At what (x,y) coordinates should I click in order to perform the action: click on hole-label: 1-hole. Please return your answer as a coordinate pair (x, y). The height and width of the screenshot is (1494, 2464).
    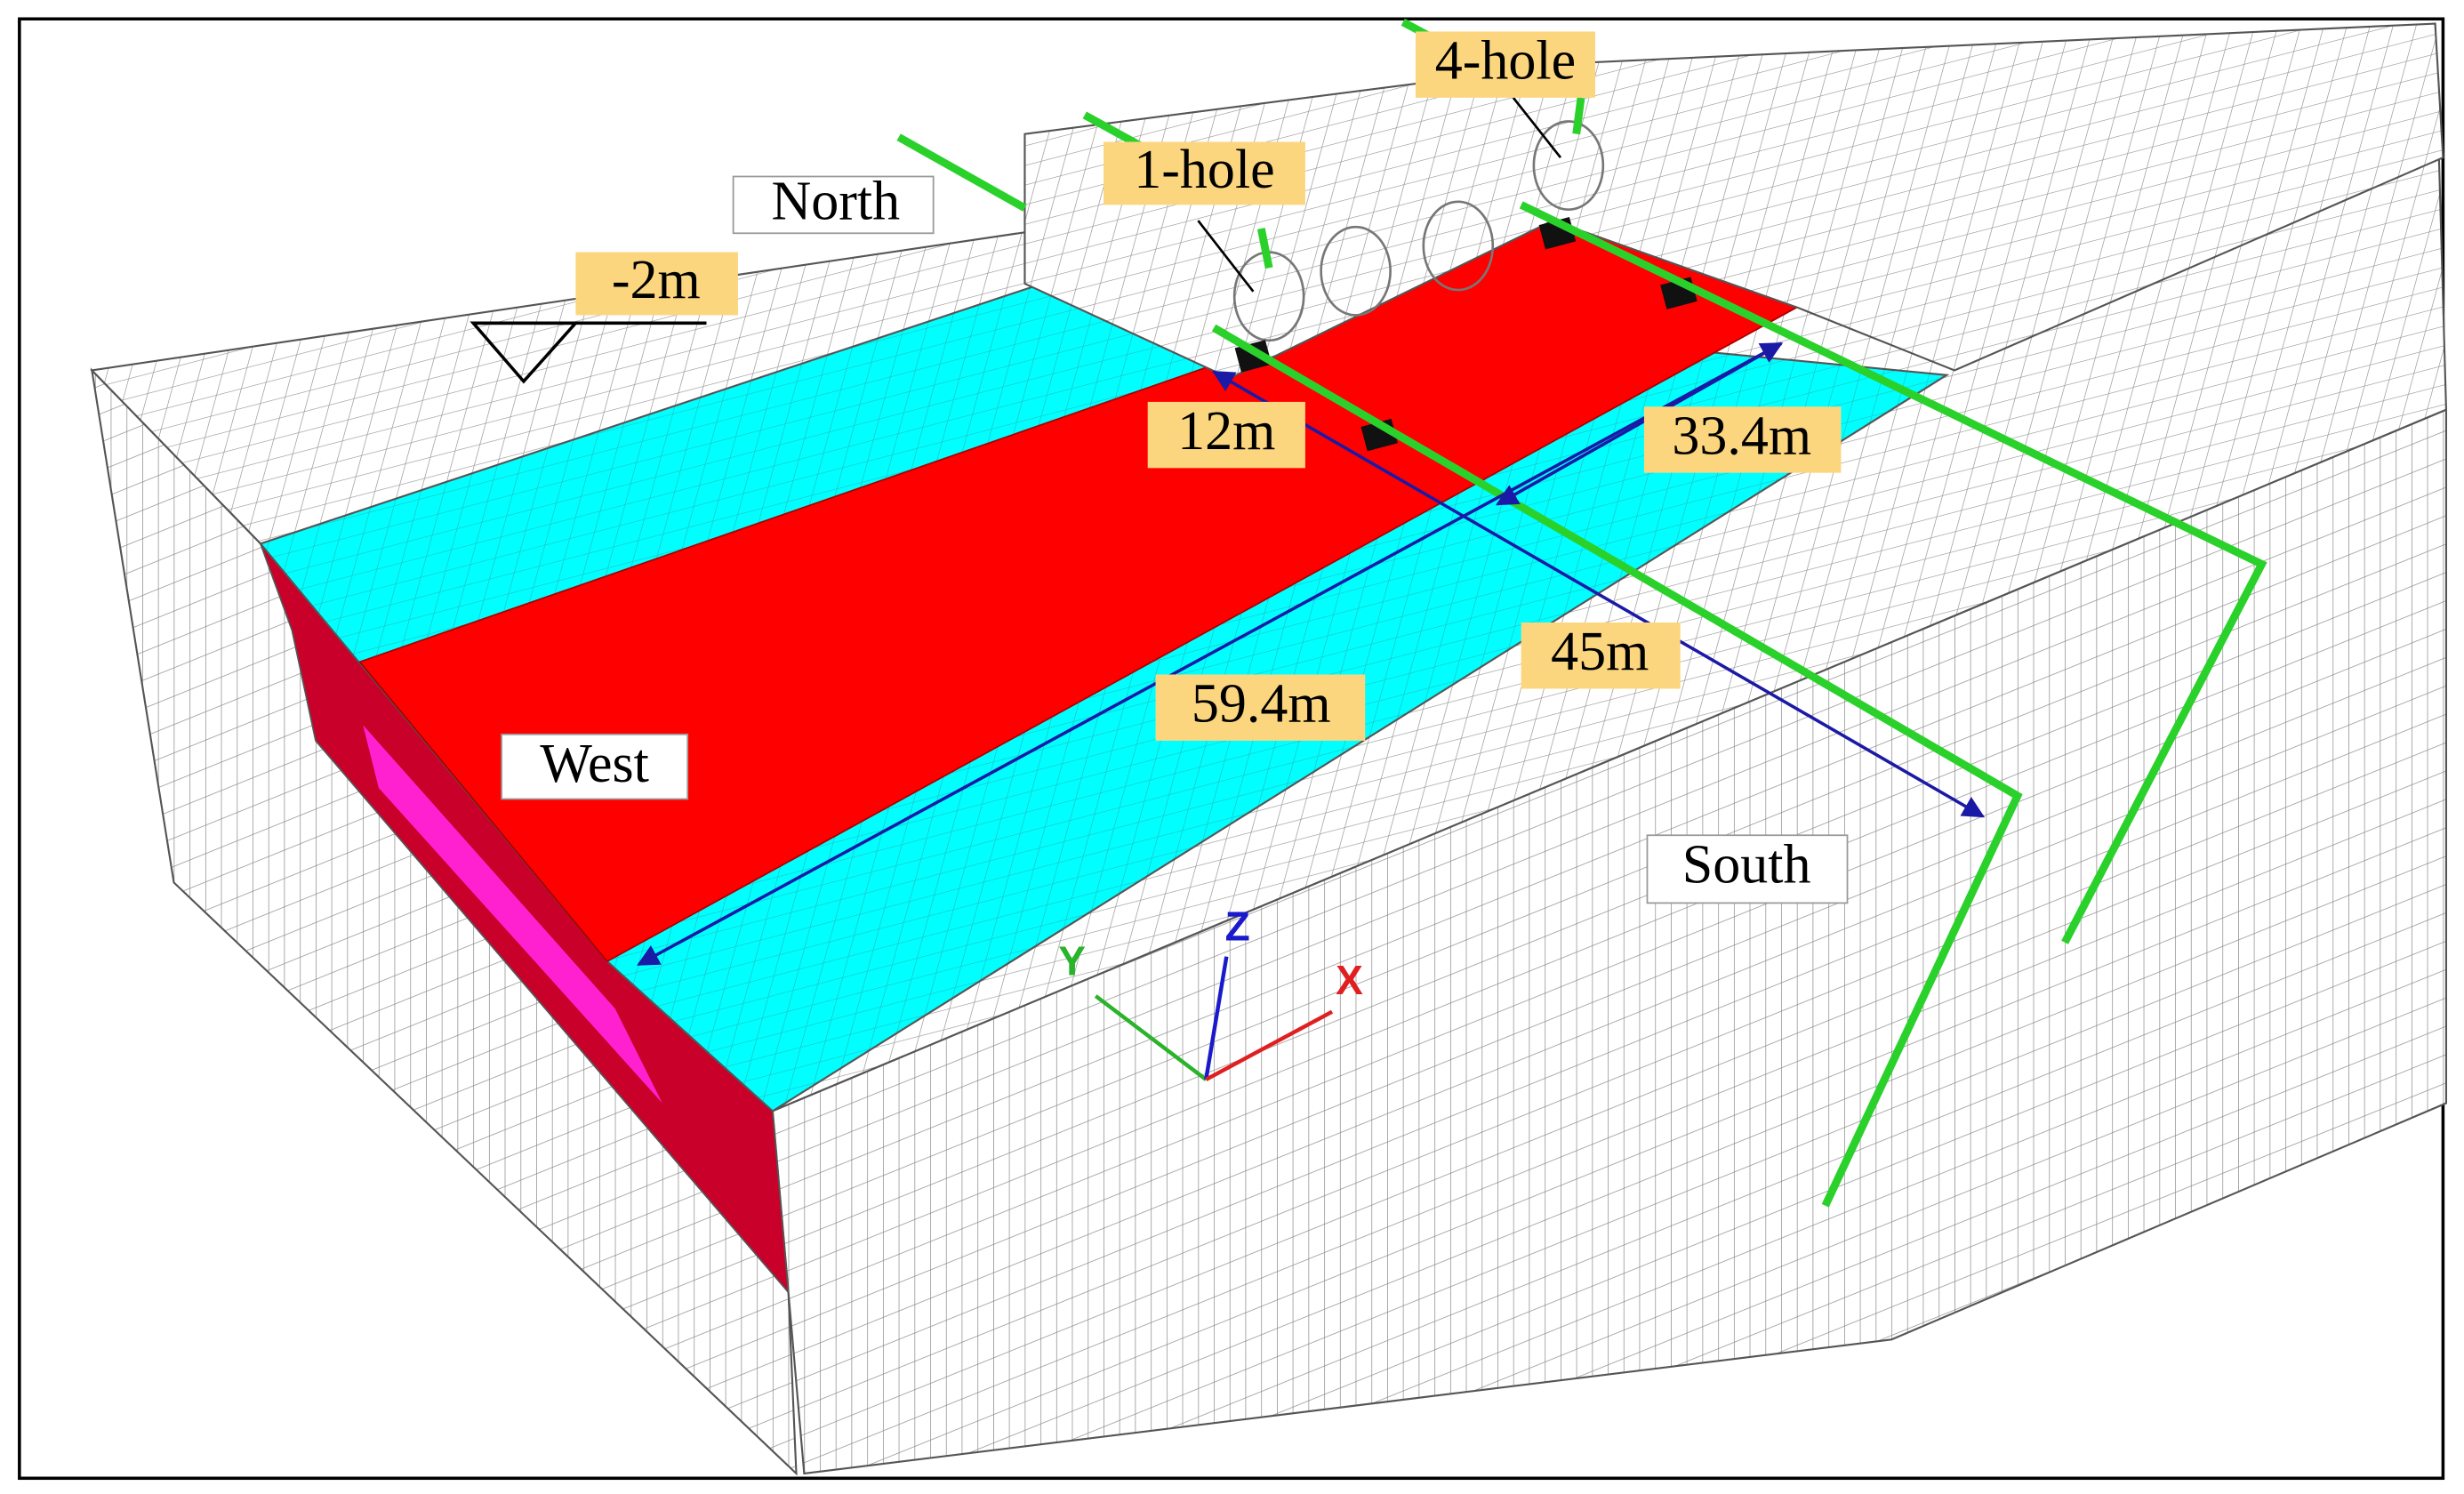
    Looking at the image, I should click on (1204, 170).